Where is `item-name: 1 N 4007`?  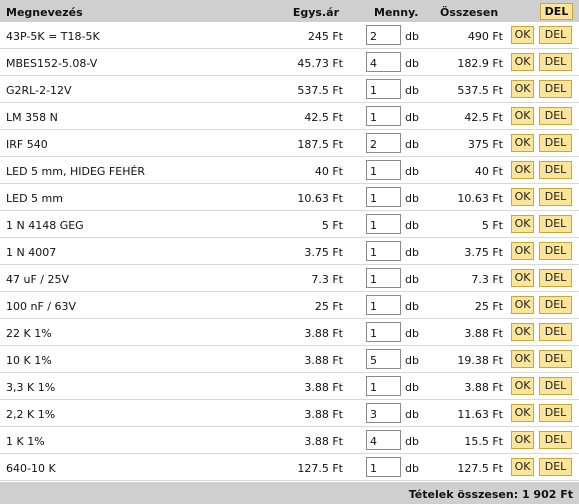
item-name: 1 N 4007 is located at coordinates (31, 252).